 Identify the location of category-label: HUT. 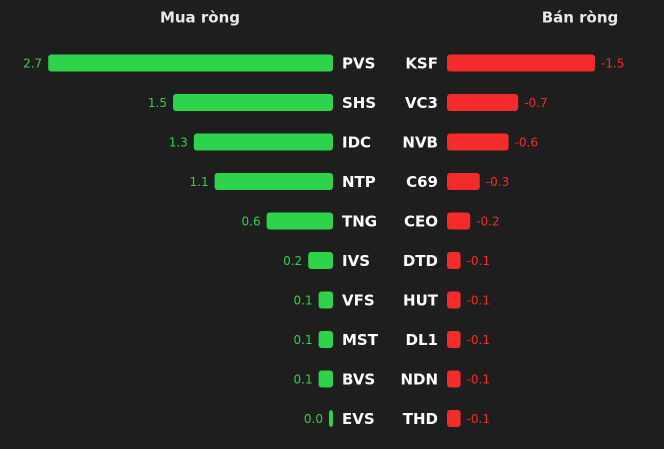
(421, 301).